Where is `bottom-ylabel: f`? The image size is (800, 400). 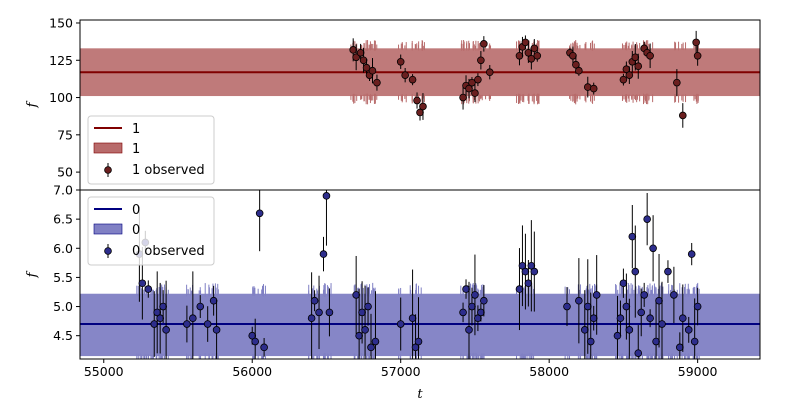 bottom-ylabel: f is located at coordinates (32, 274).